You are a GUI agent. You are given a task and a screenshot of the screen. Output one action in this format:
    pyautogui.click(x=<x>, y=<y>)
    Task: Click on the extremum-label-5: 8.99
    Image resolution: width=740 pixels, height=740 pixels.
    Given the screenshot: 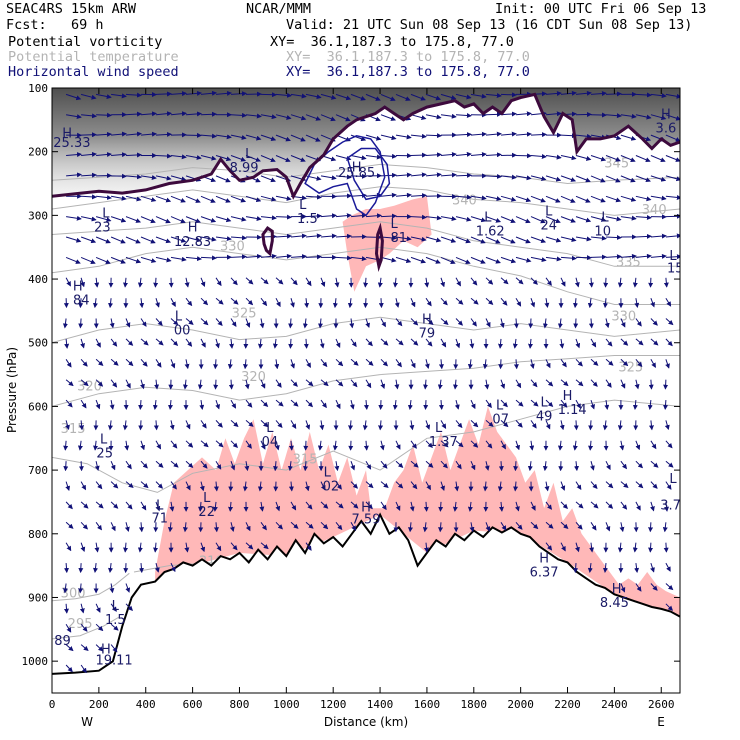 What is the action you would take?
    pyautogui.click(x=244, y=168)
    